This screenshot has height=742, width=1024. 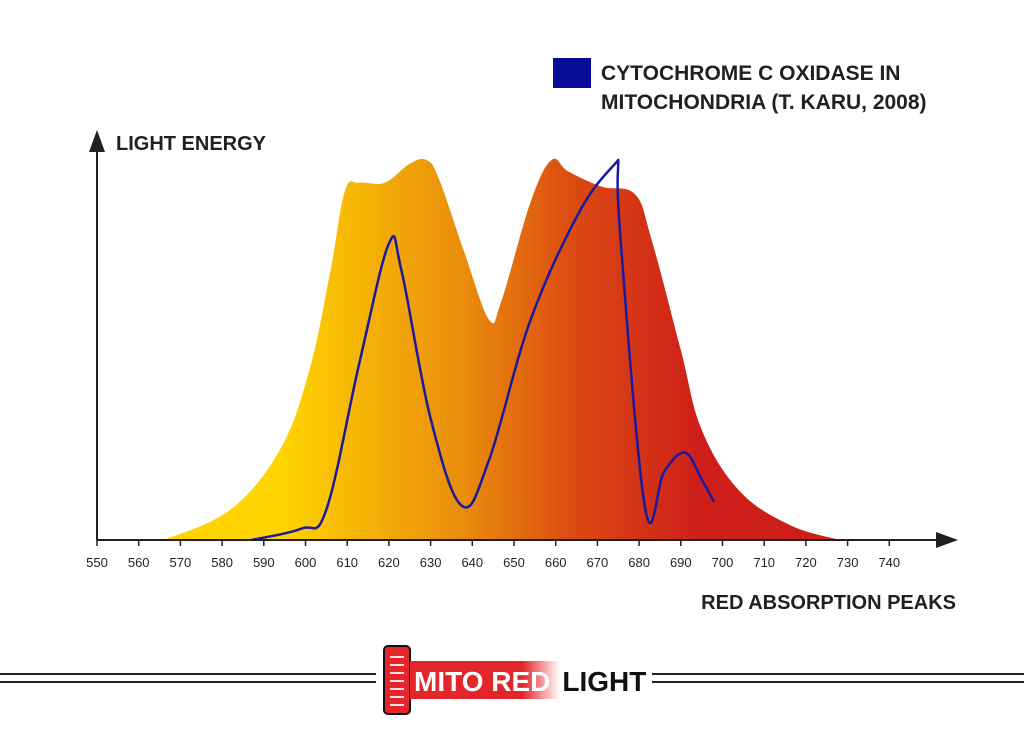 I want to click on x-tick-label: 640, so click(x=472, y=562).